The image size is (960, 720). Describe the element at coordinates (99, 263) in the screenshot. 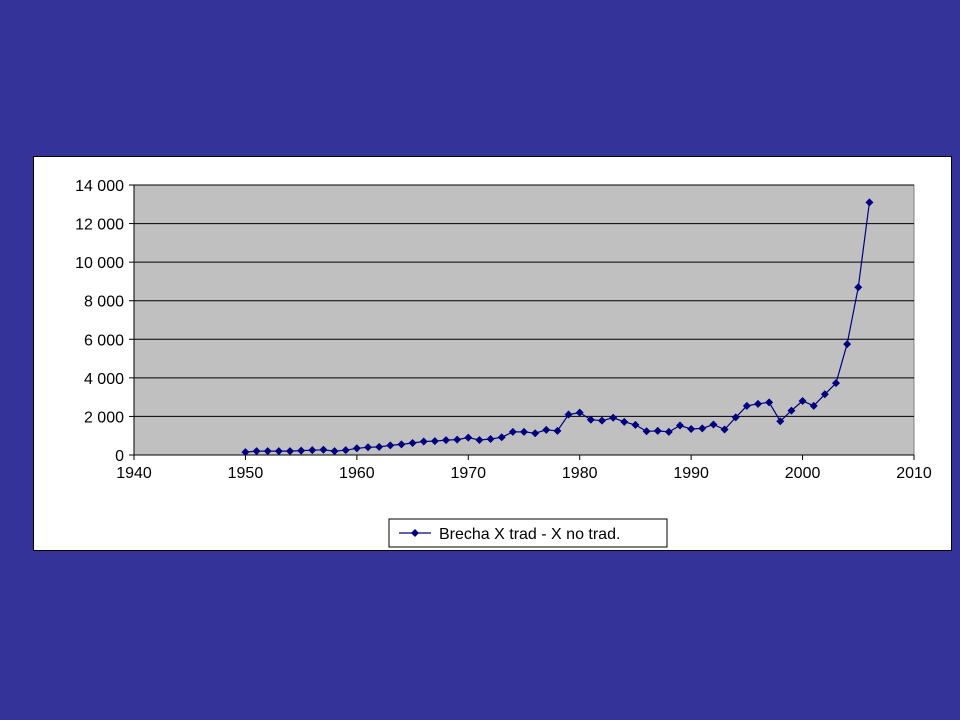

I see `y-tick-label: 10 000` at that location.